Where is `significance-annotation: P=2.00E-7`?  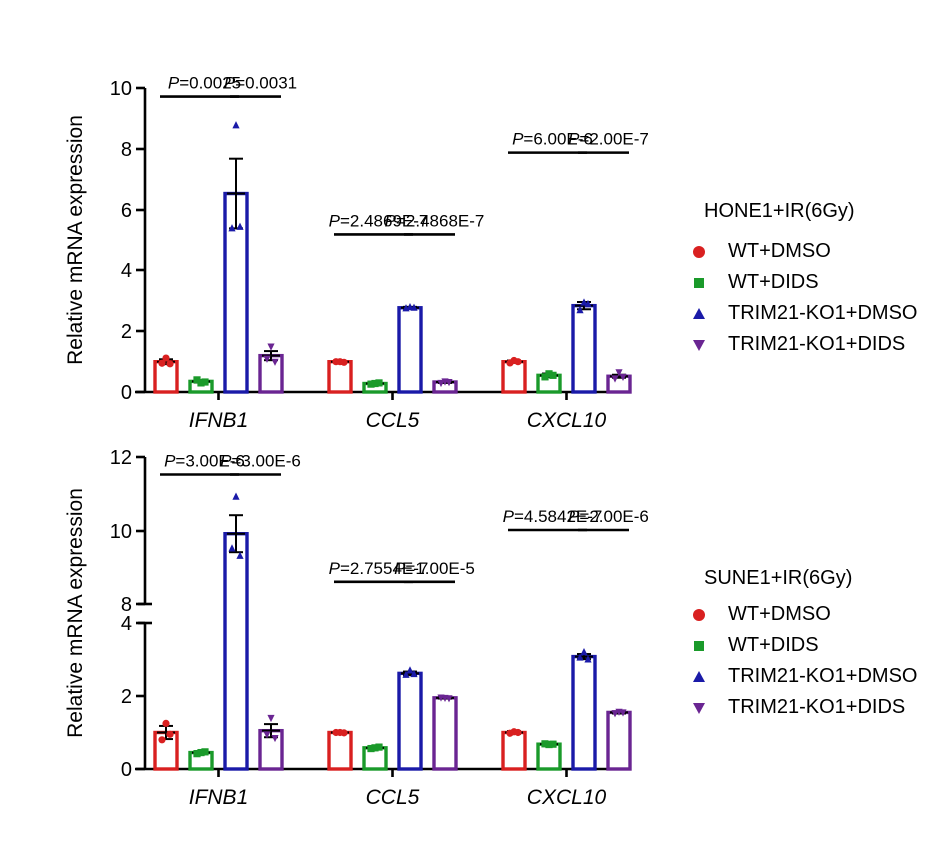 significance-annotation: P=2.00E-7 is located at coordinates (608, 142).